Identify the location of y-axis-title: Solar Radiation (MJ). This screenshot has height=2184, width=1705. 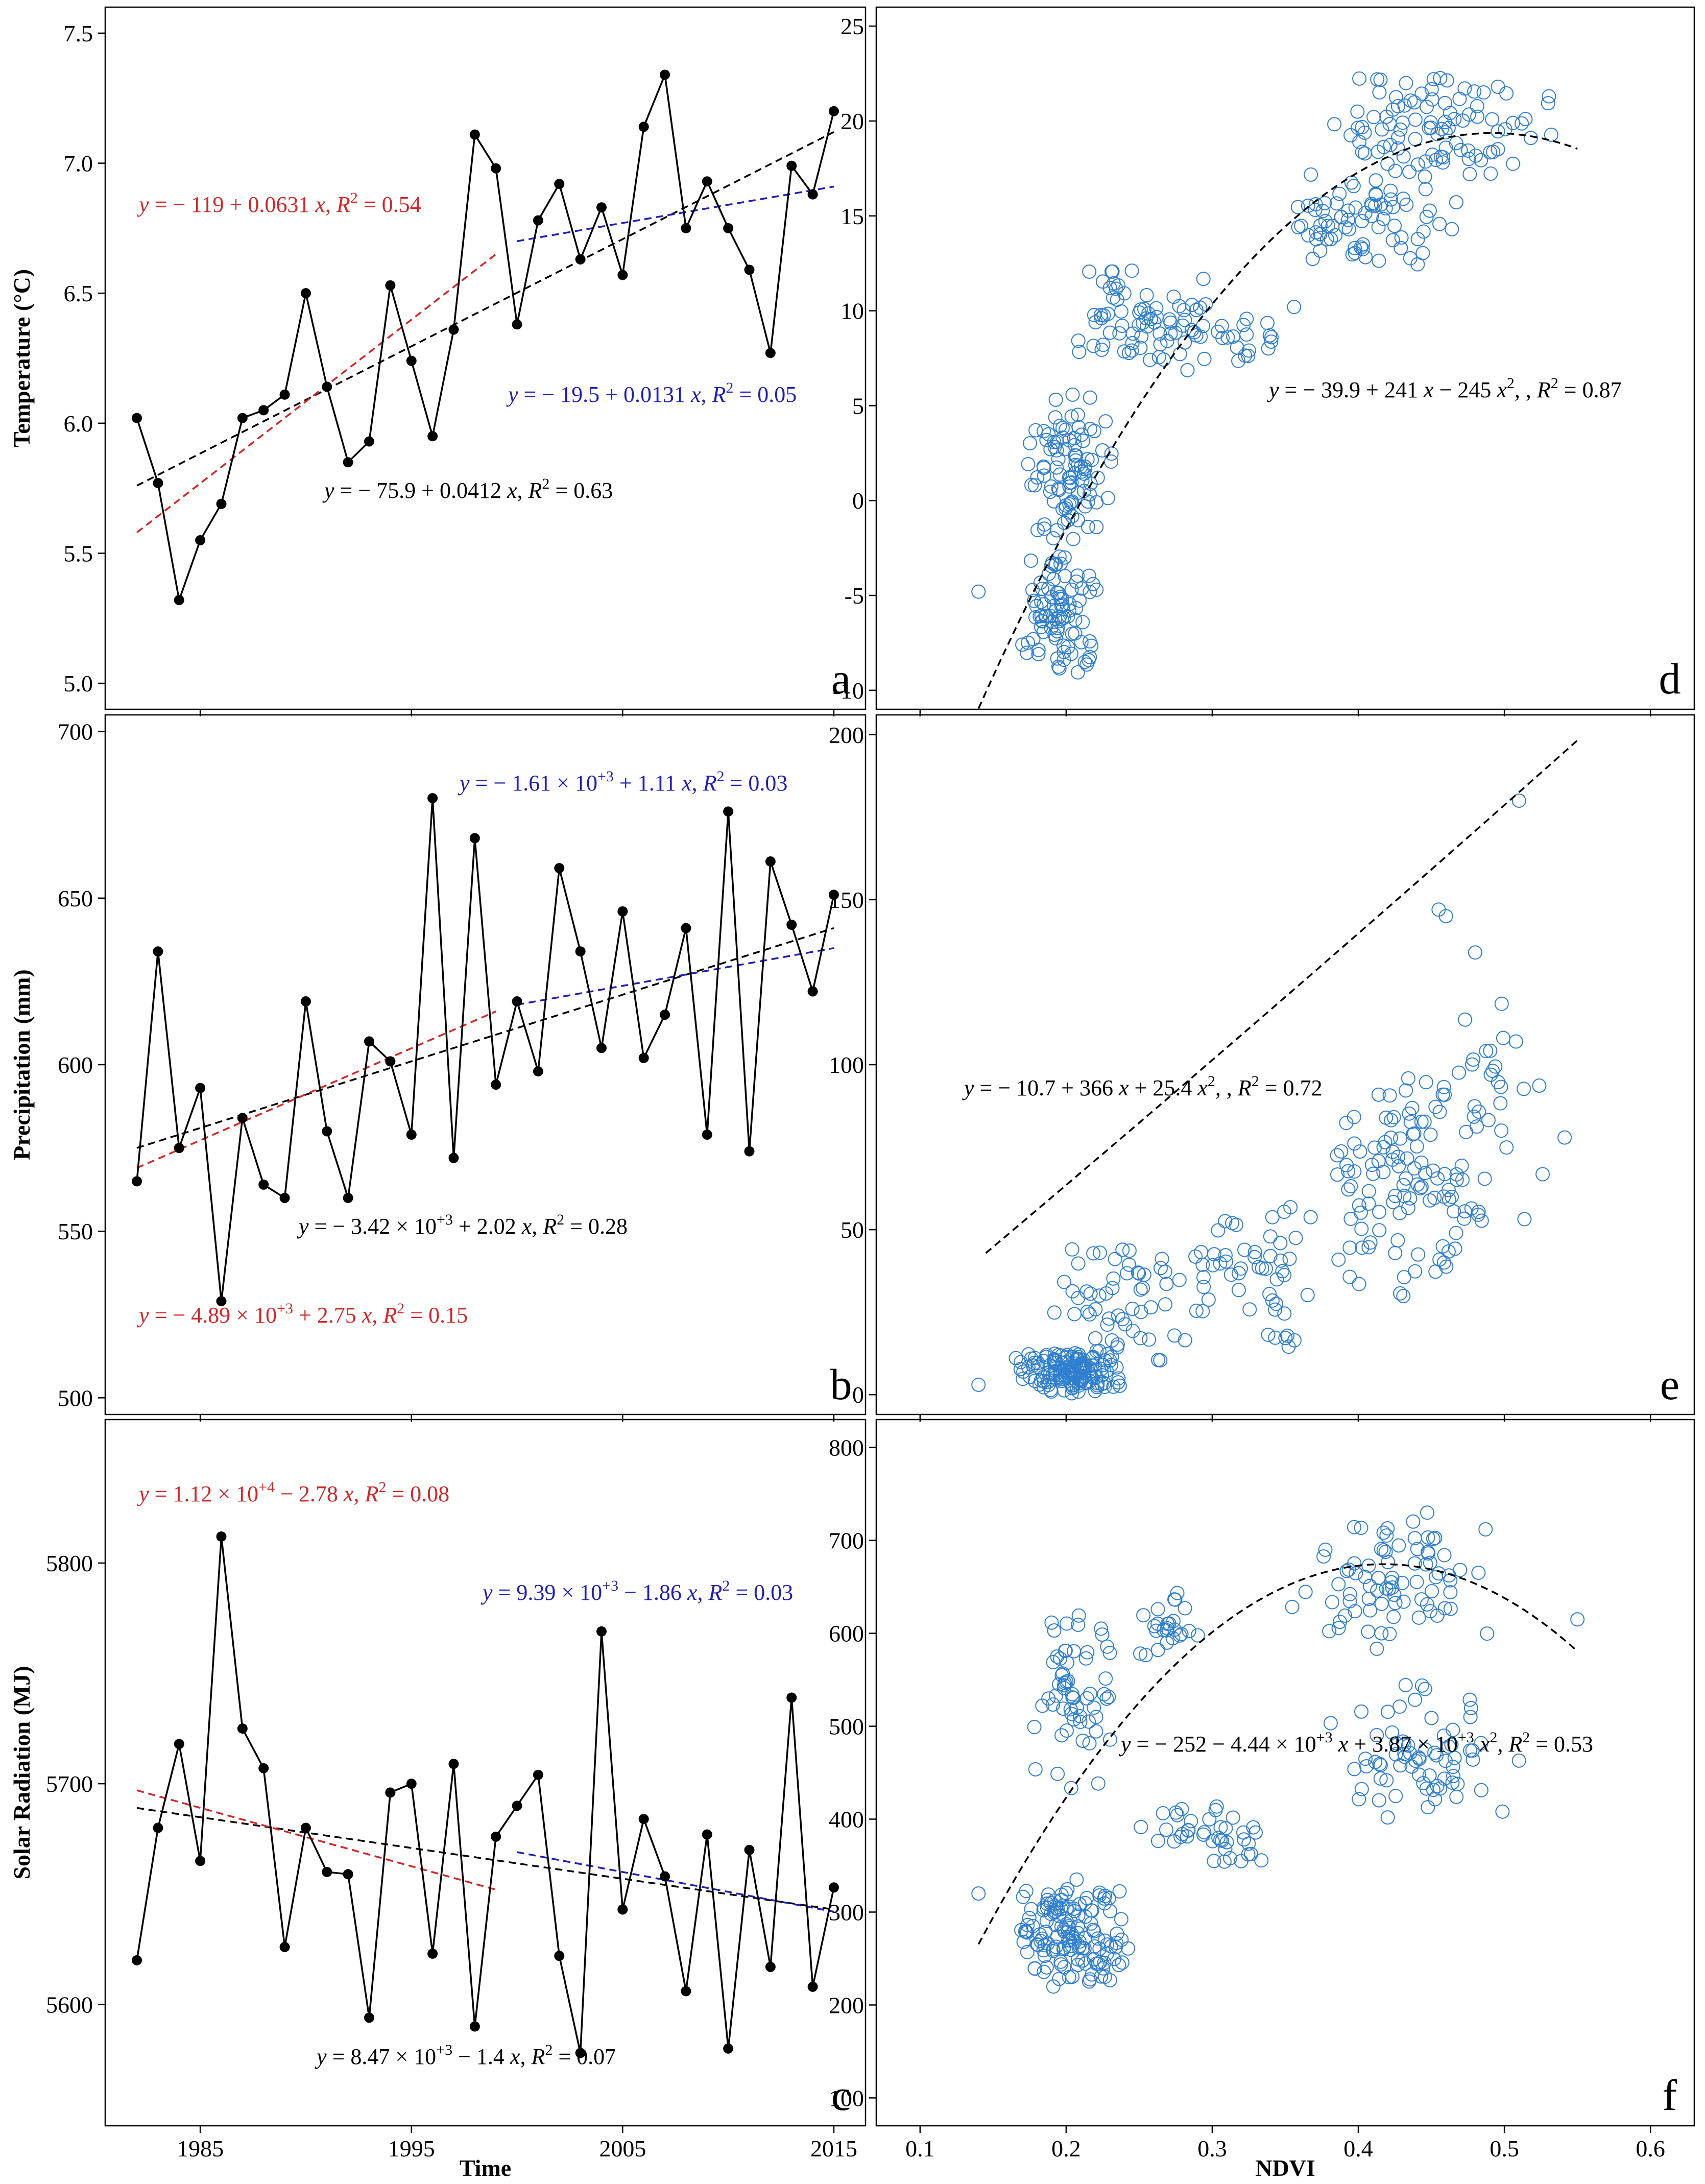
(22, 1772).